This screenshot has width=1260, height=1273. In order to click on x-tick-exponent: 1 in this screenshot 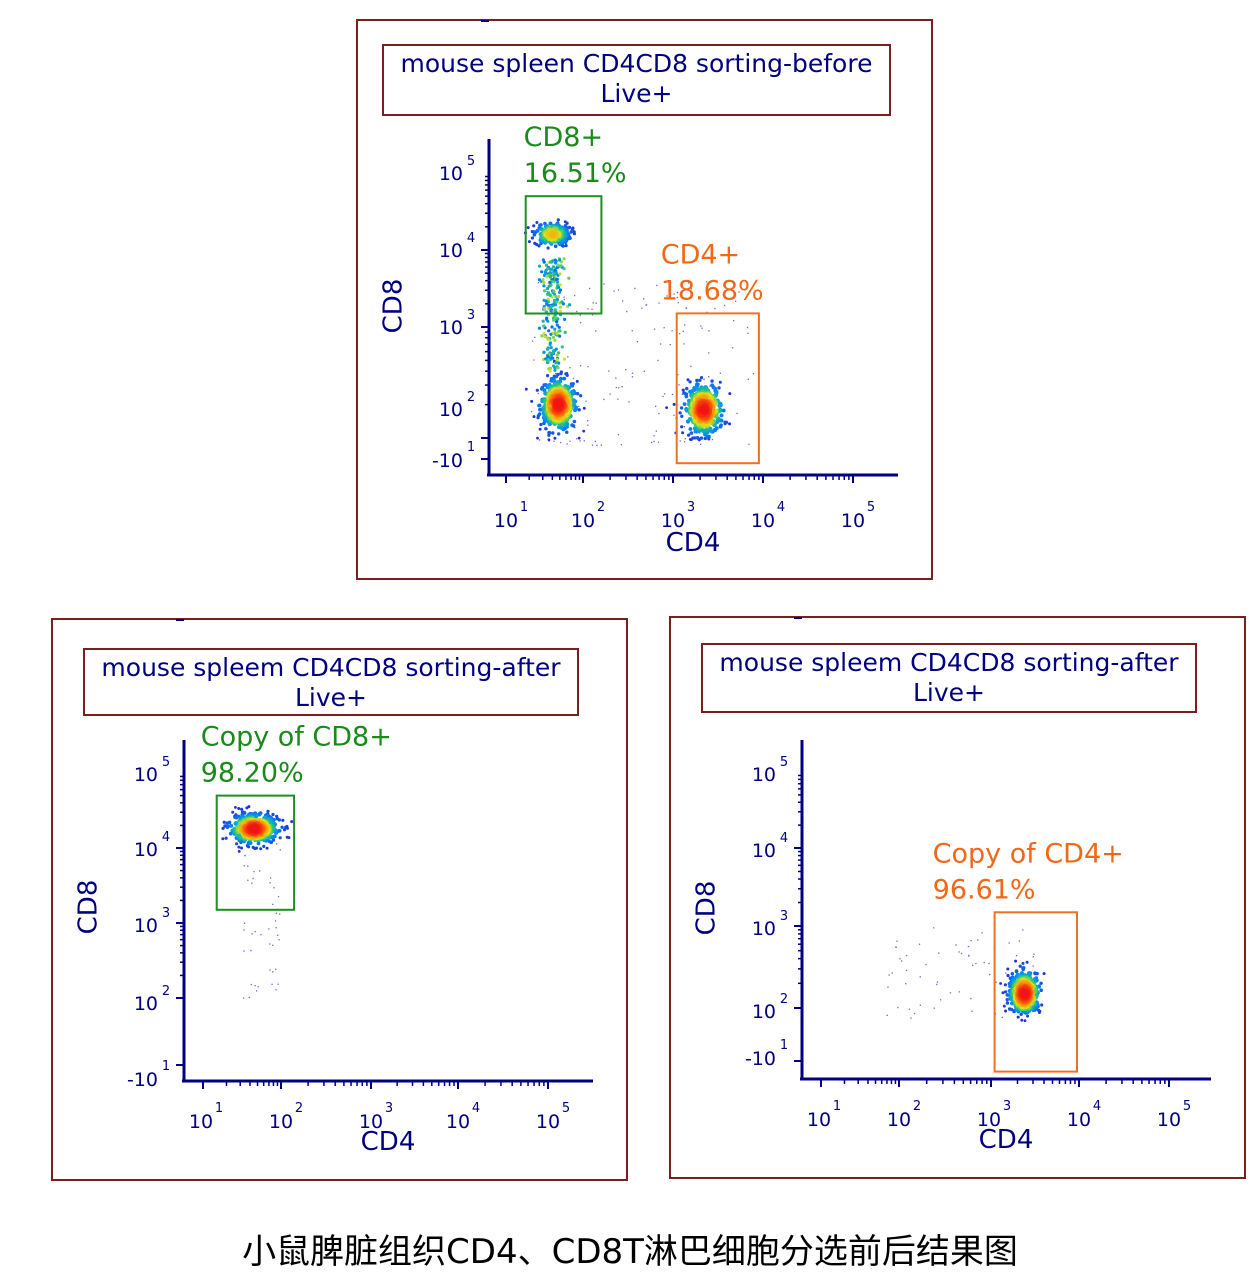, I will do `click(837, 1106)`.